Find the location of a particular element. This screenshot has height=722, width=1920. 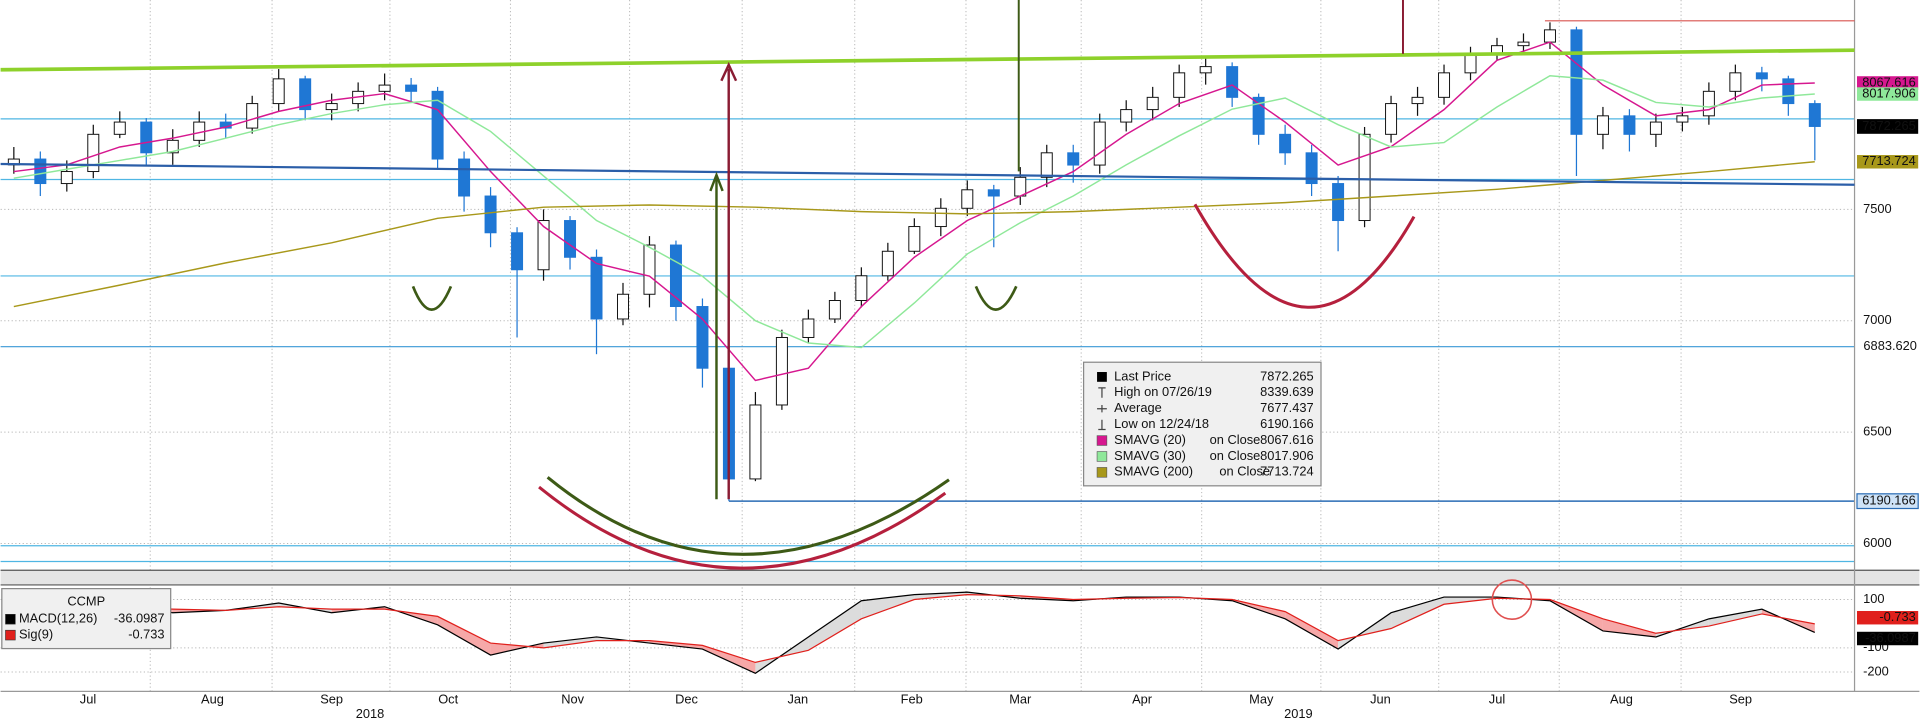

shoulder-arc is located at coordinates (996, 298).